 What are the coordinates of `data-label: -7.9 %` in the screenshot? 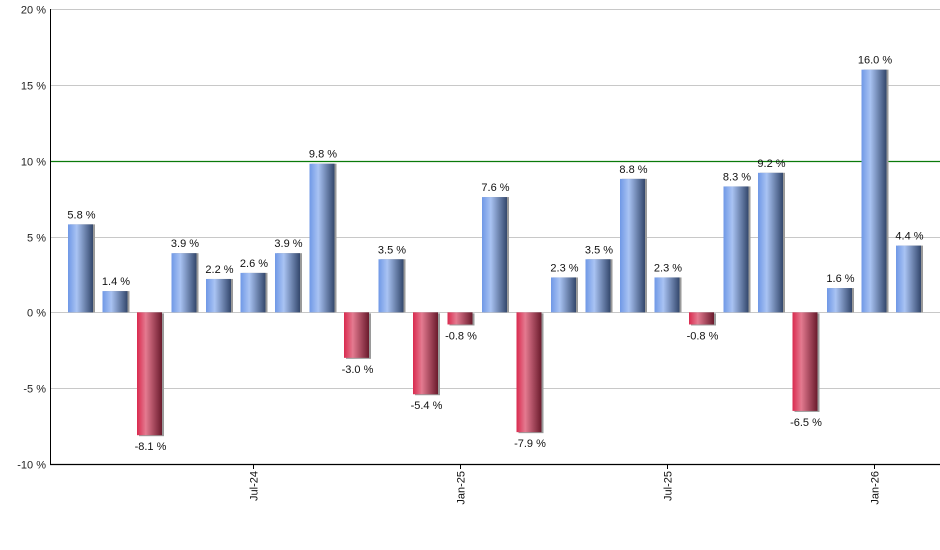 It's located at (530, 444).